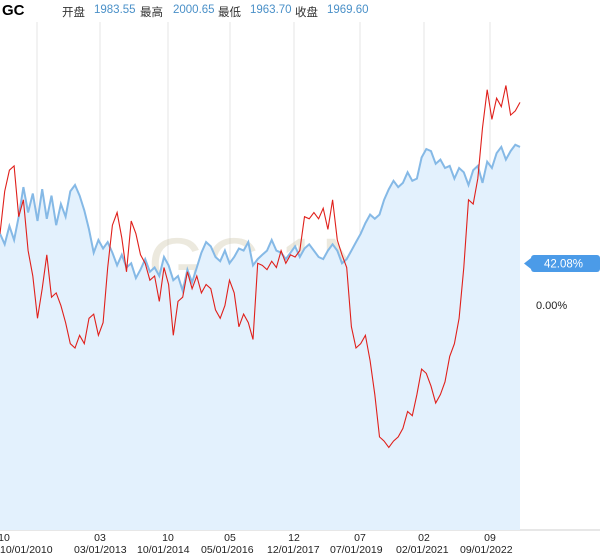 Image resolution: width=600 pixels, height=558 pixels. Describe the element at coordinates (230, 538) in the screenshot. I see `x-tick-top: 05` at that location.